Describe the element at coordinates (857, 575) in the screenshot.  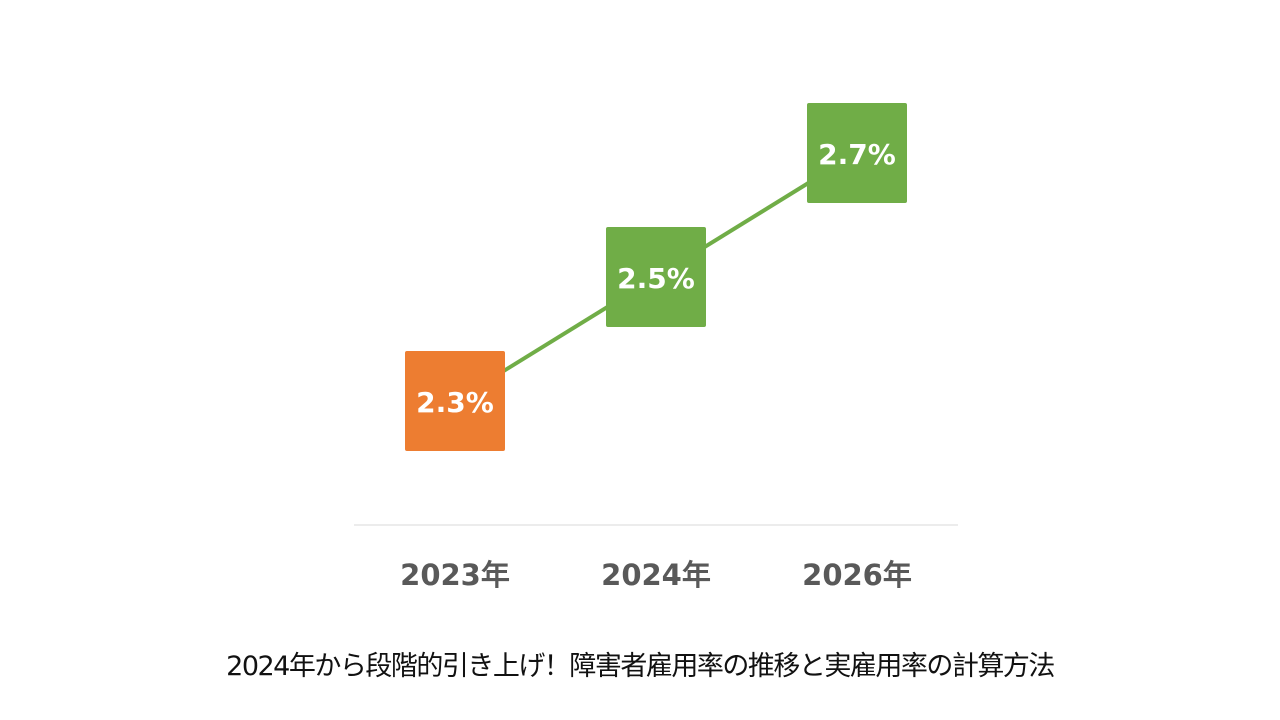
I see `x-tick-label: 2026年` at that location.